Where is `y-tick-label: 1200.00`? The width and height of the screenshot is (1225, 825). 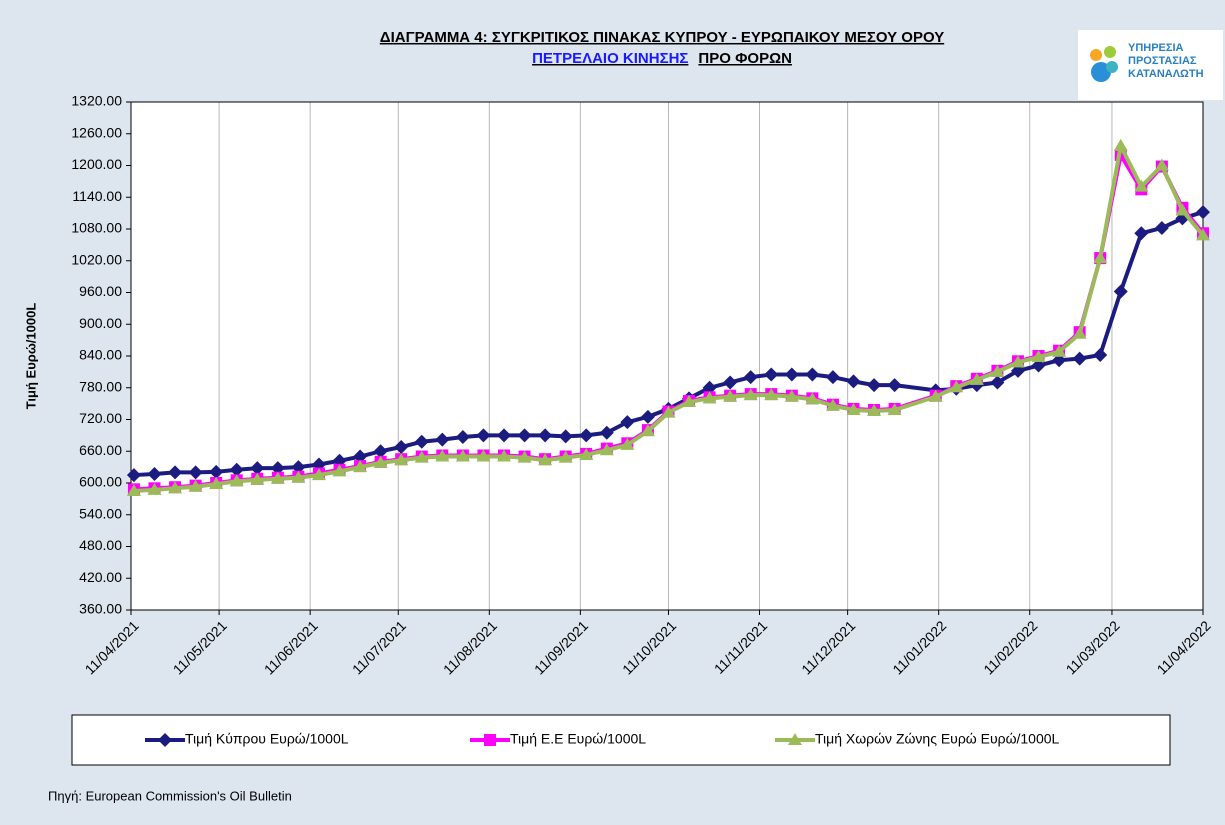
y-tick-label: 1200.00 is located at coordinates (96, 164).